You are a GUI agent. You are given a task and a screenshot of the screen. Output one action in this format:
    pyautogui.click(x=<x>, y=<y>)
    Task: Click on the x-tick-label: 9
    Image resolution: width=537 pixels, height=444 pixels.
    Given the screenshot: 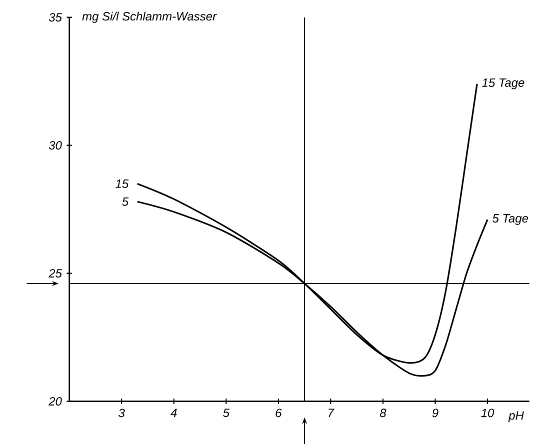 What is the action you would take?
    pyautogui.click(x=435, y=412)
    